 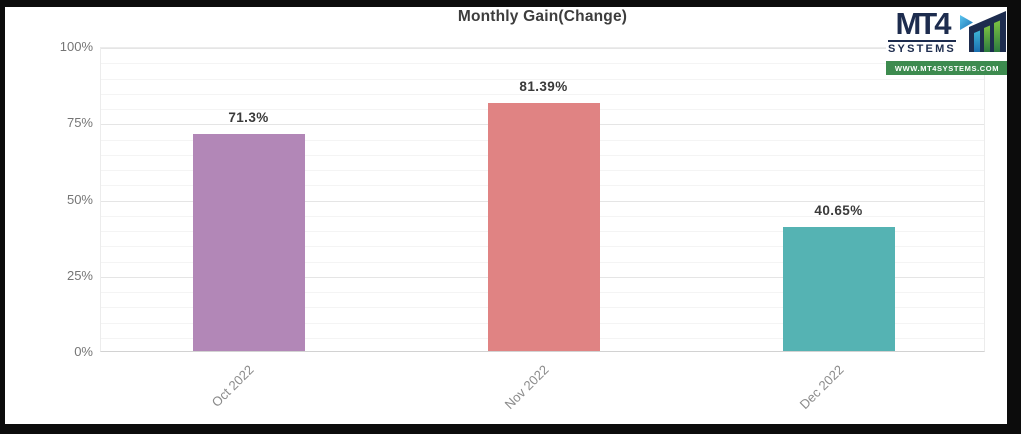 I want to click on y-tick-label: 0%, so click(x=83, y=351).